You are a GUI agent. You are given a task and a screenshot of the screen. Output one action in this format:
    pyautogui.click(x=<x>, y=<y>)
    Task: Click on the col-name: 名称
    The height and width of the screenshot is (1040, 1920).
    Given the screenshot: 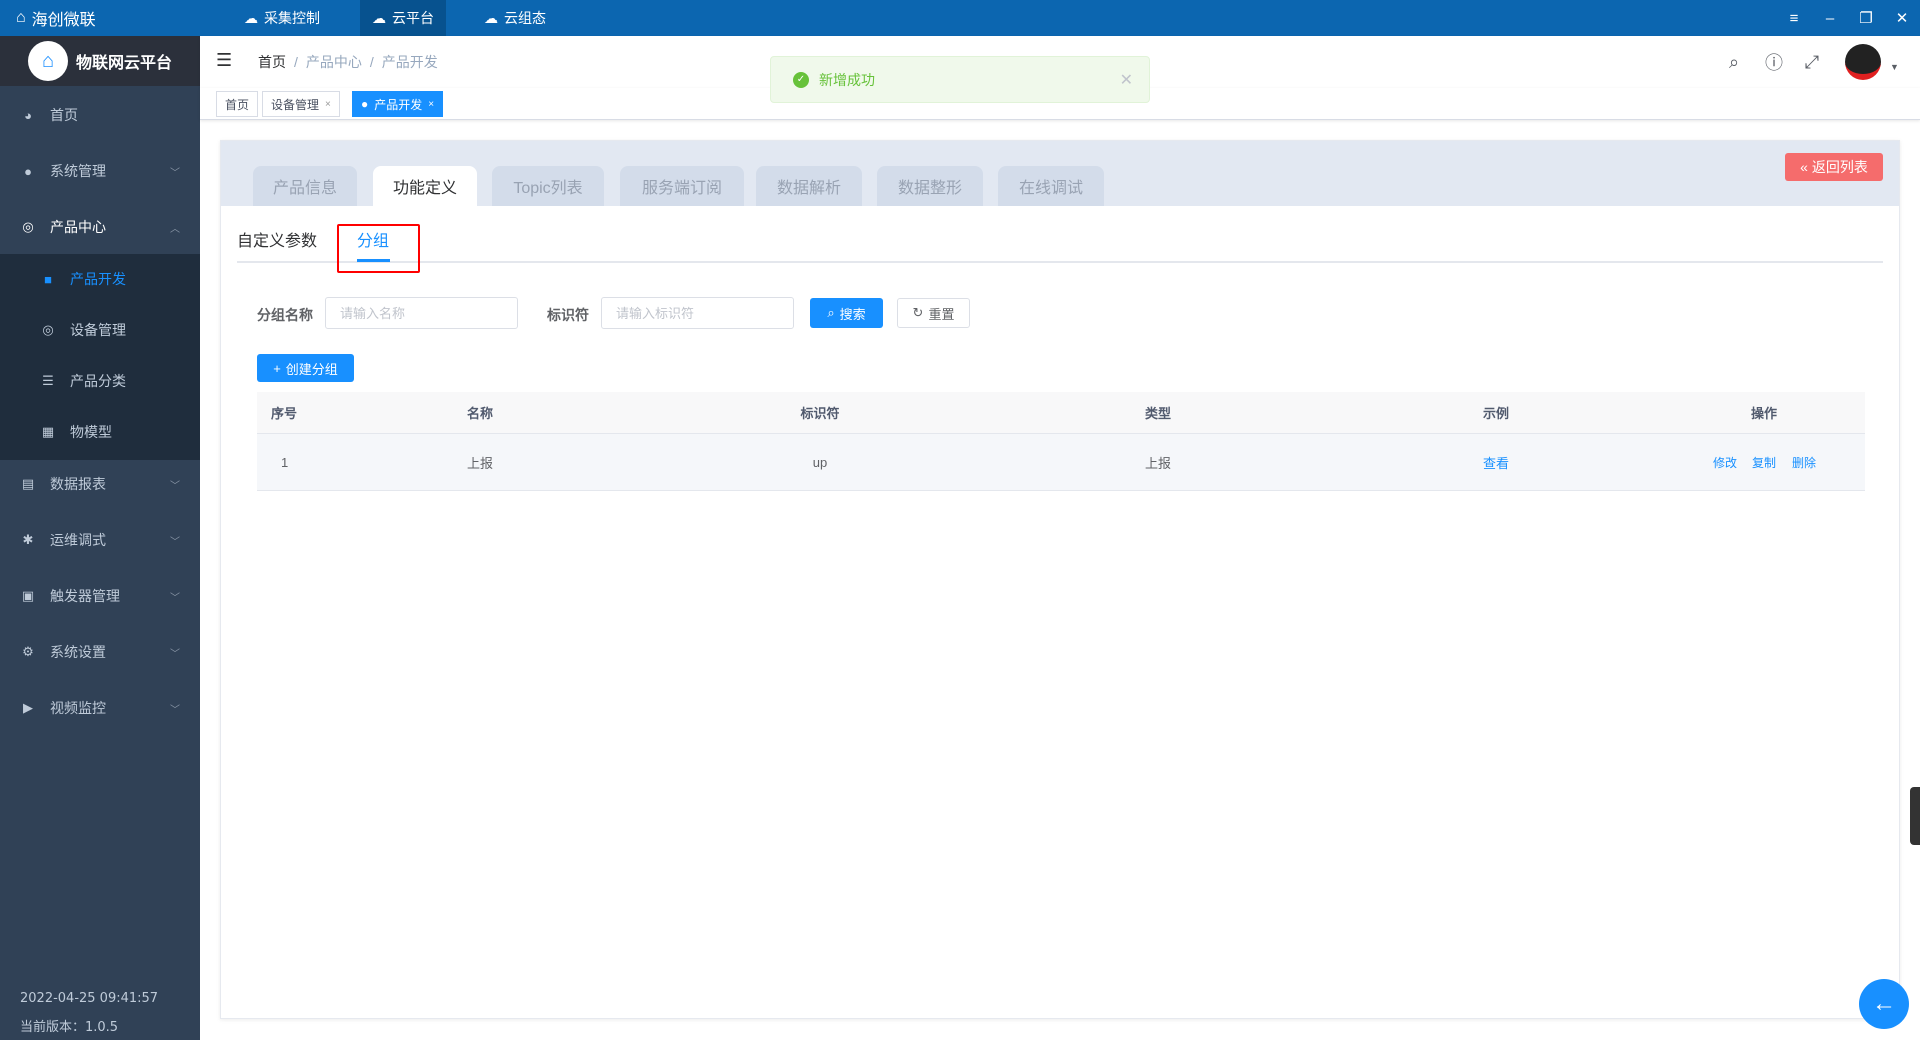 What is the action you would take?
    pyautogui.click(x=480, y=413)
    